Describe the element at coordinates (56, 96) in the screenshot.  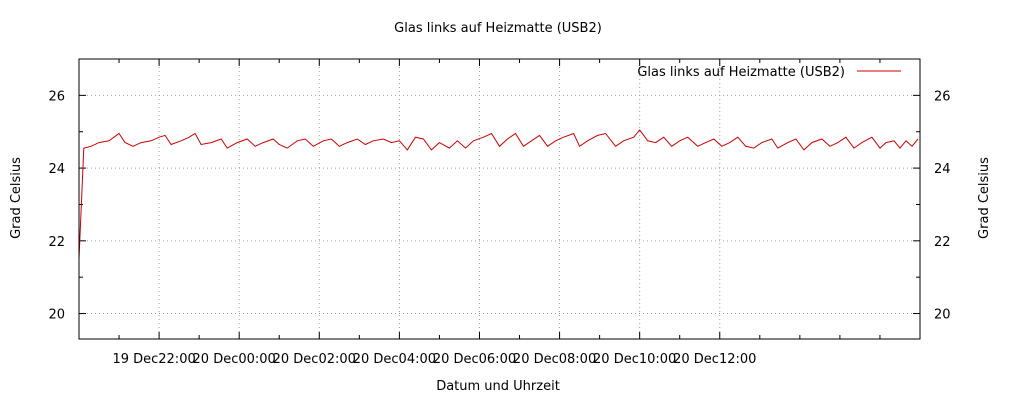
I see `y-tick-label: 26` at that location.